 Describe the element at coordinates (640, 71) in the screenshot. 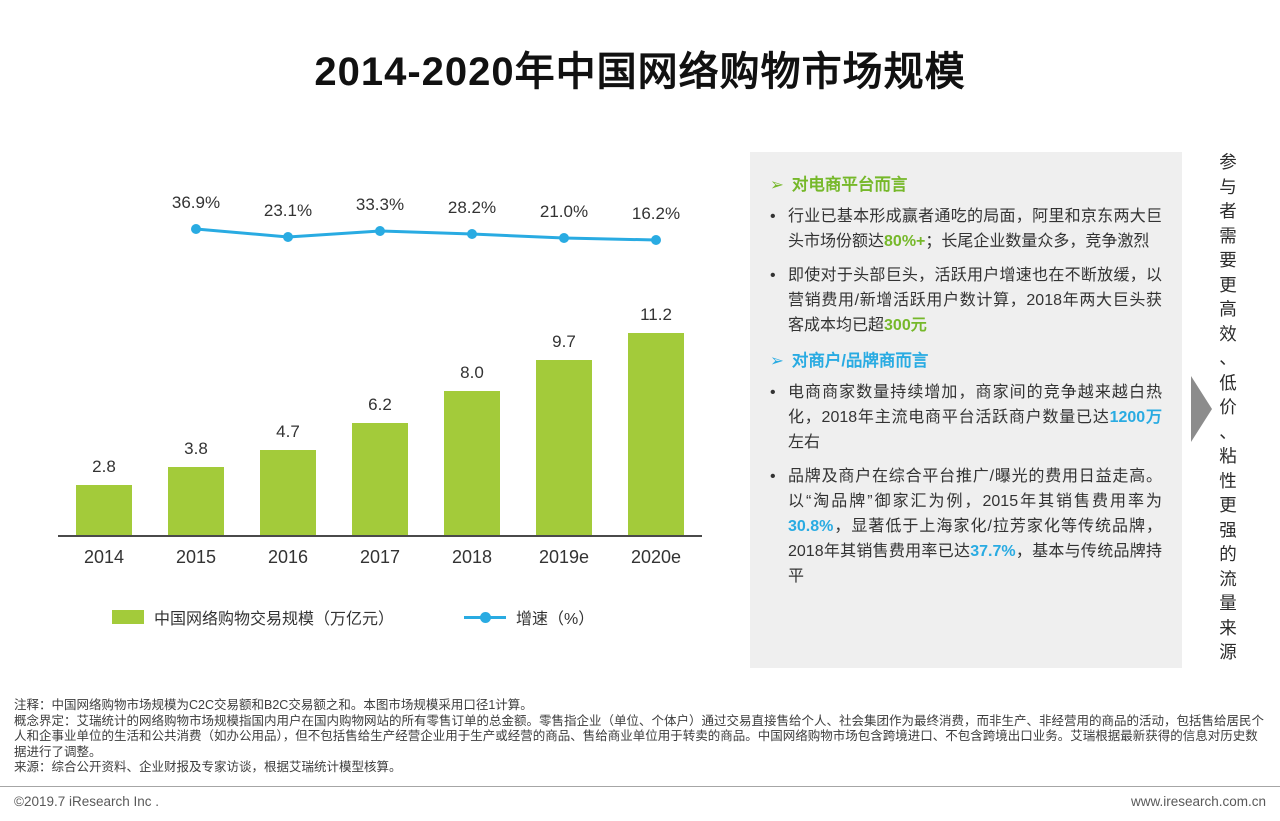

I see `page-title: 2014-2020年中国网络购物市场规模` at that location.